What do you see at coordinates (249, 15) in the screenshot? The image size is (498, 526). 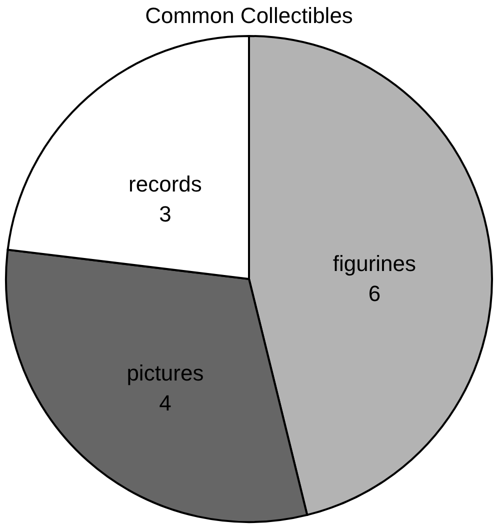 I see `chart-title: Common Collectibles` at bounding box center [249, 15].